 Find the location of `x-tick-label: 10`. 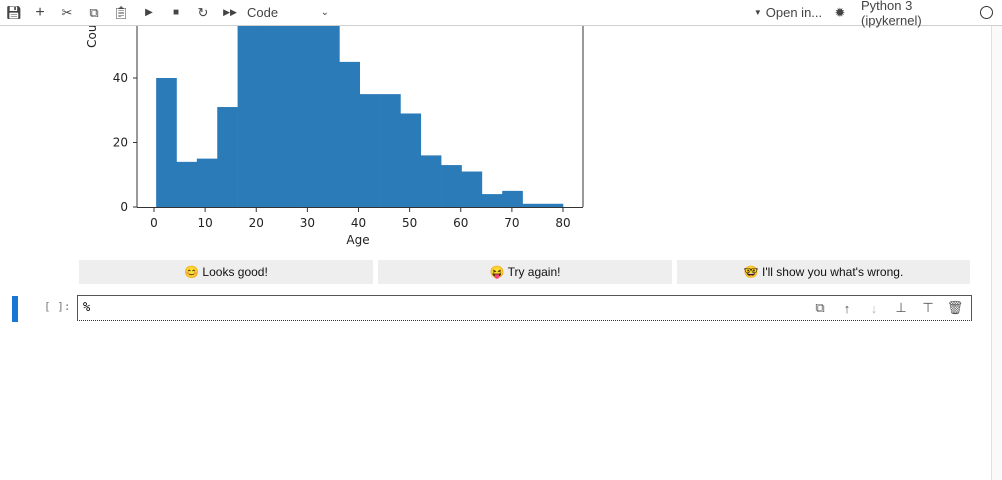

x-tick-label: 10 is located at coordinates (204, 223).